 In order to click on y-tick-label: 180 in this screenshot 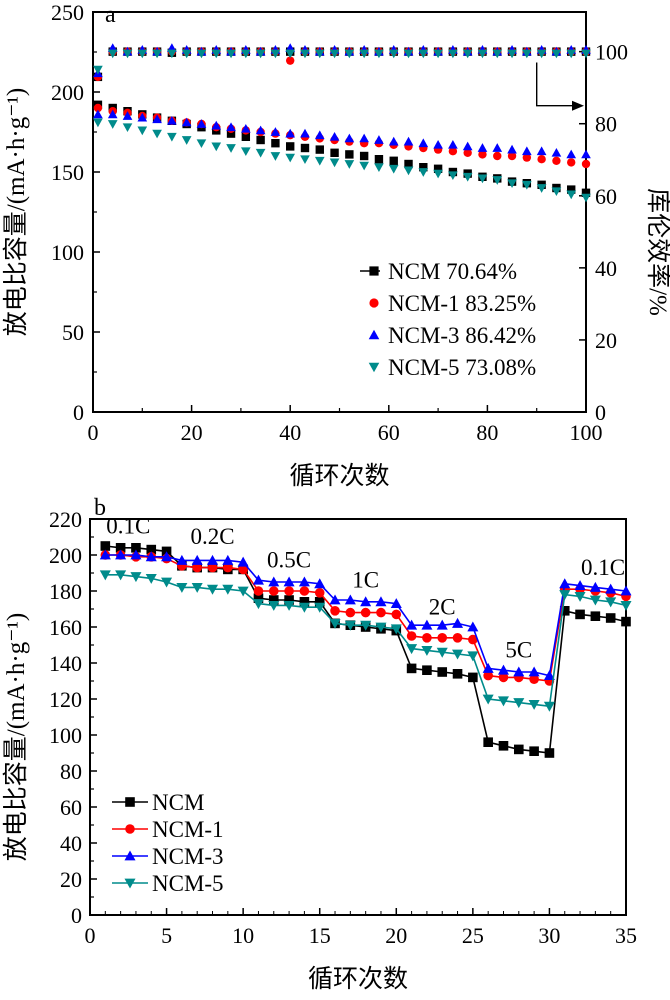, I will do `click(65, 591)`.